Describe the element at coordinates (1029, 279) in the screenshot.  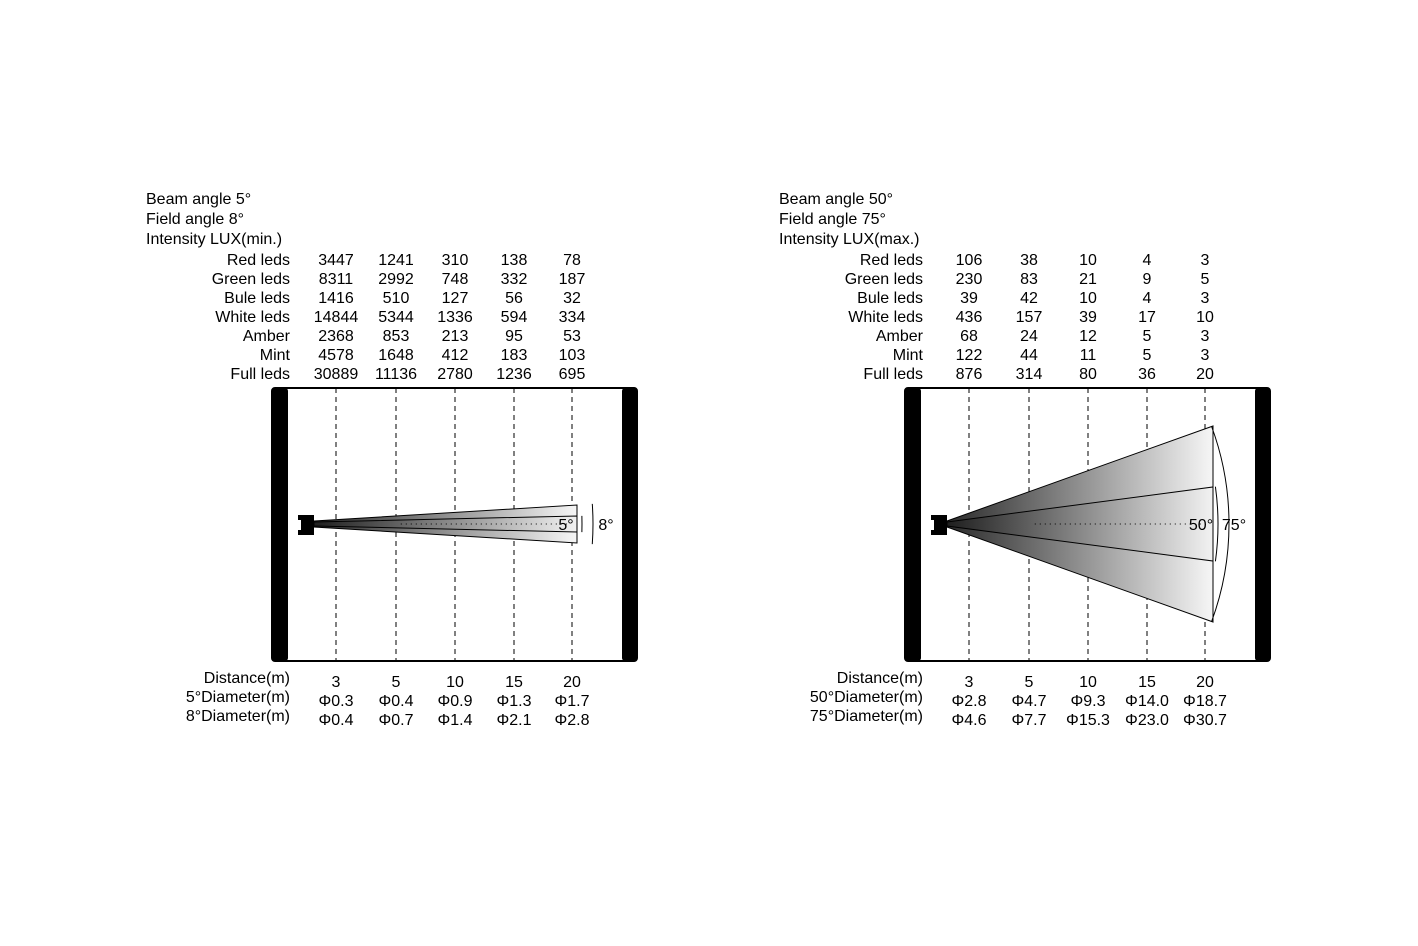
I see `lux-value: 83` at that location.